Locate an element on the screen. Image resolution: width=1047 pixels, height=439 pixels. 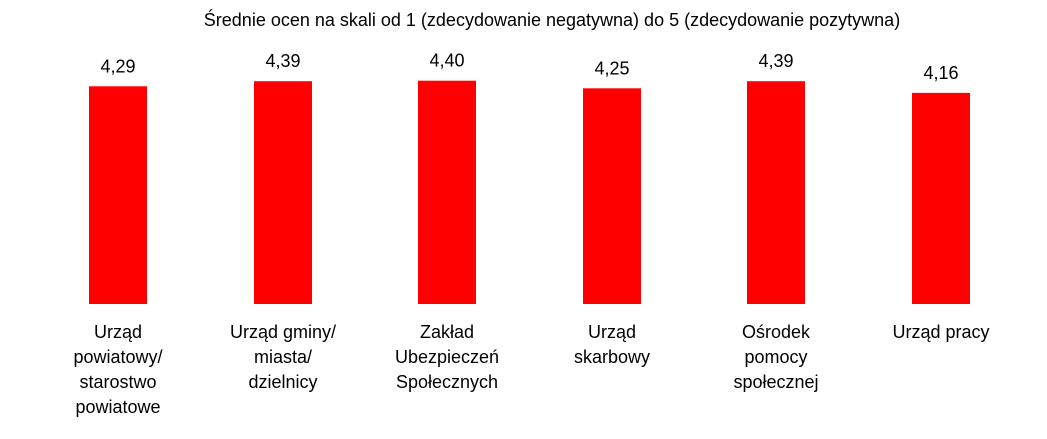
category-label-line: społecznej is located at coordinates (775, 382).